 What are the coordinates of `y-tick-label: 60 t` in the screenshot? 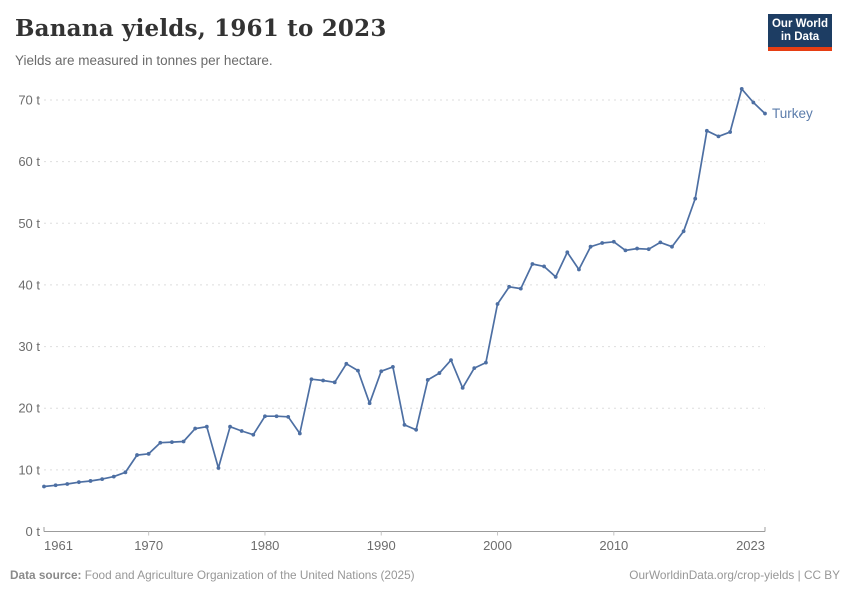 It's located at (29, 161).